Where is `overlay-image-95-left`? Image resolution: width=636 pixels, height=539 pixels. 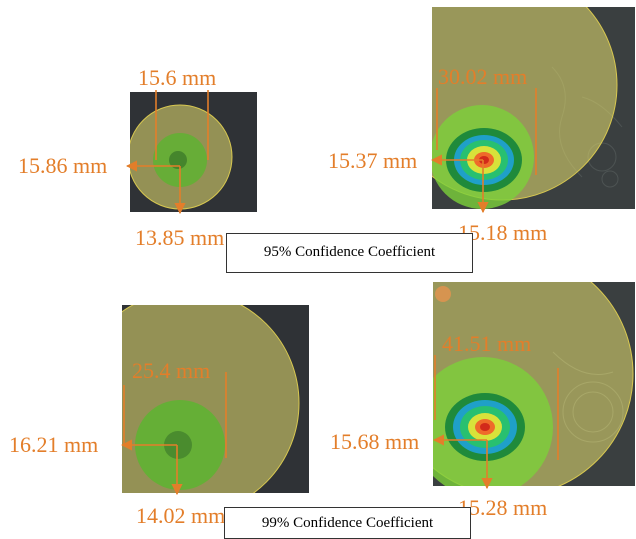 overlay-image-95-left is located at coordinates (193, 152).